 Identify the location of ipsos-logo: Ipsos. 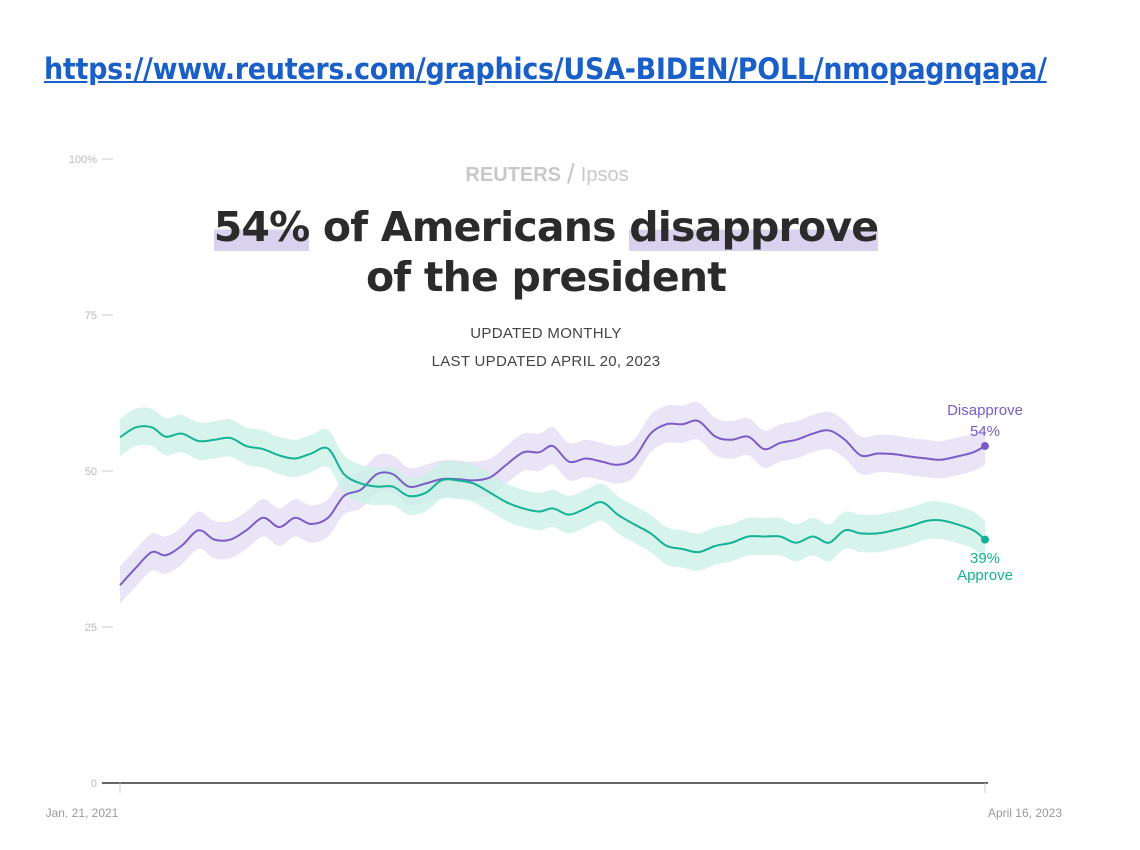
(604, 175).